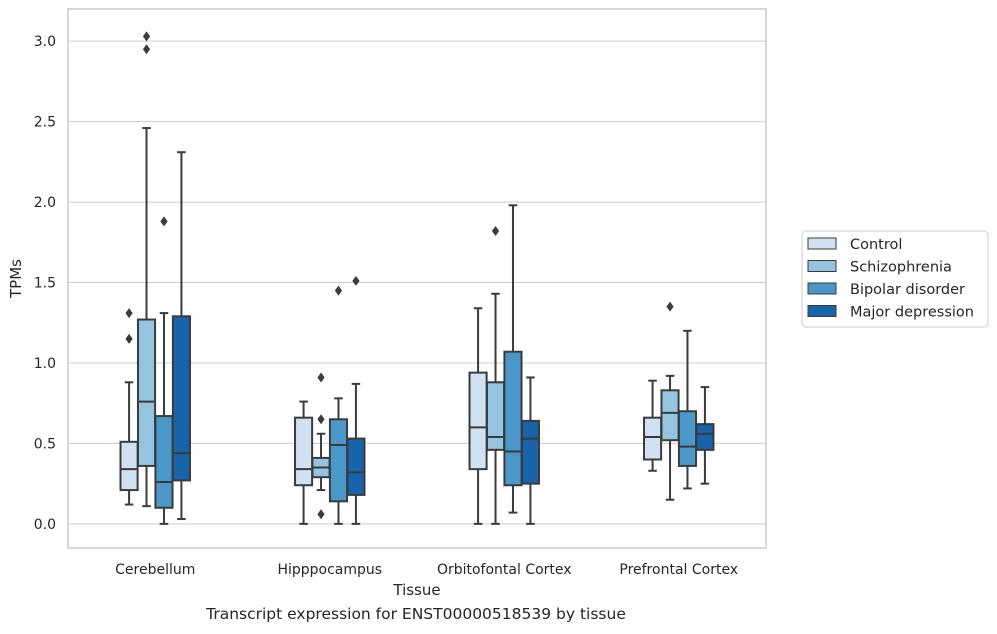  Describe the element at coordinates (678, 570) in the screenshot. I see `x-tick-label: Prefrontal Cortex` at that location.